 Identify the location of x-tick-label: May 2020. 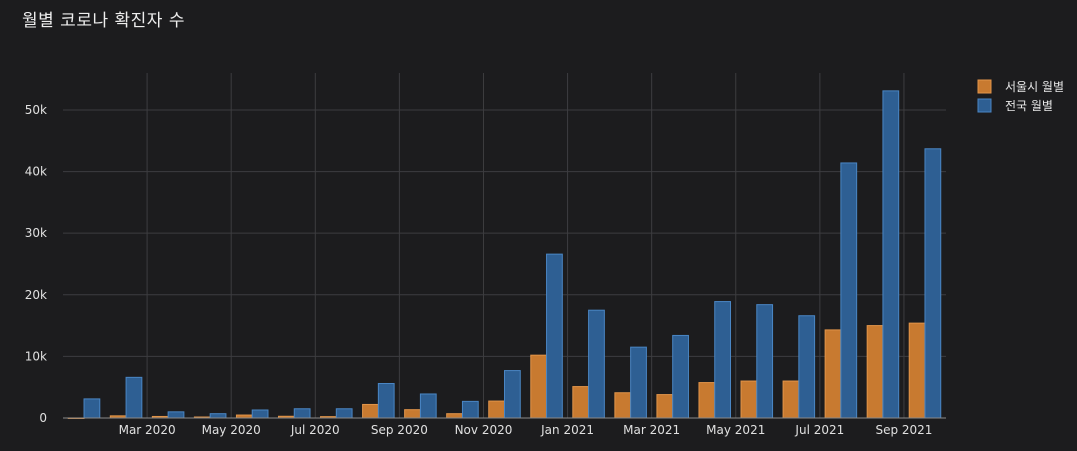
(231, 430).